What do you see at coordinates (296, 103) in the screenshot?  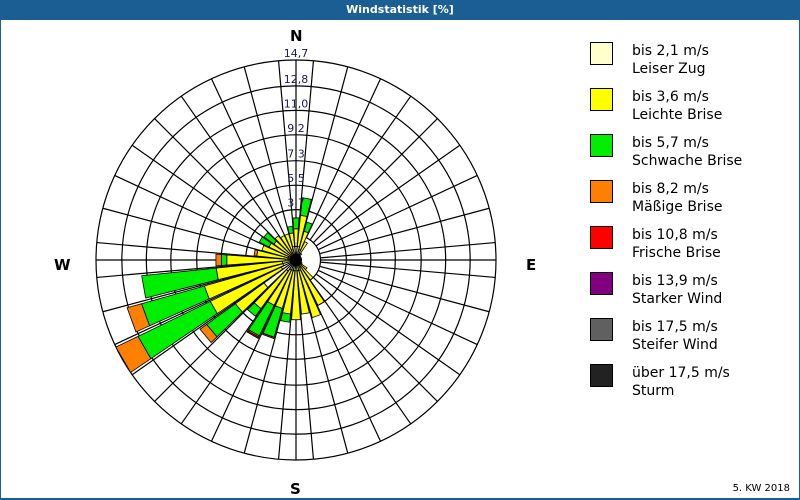 I see `svg-text: 11,0` at bounding box center [296, 103].